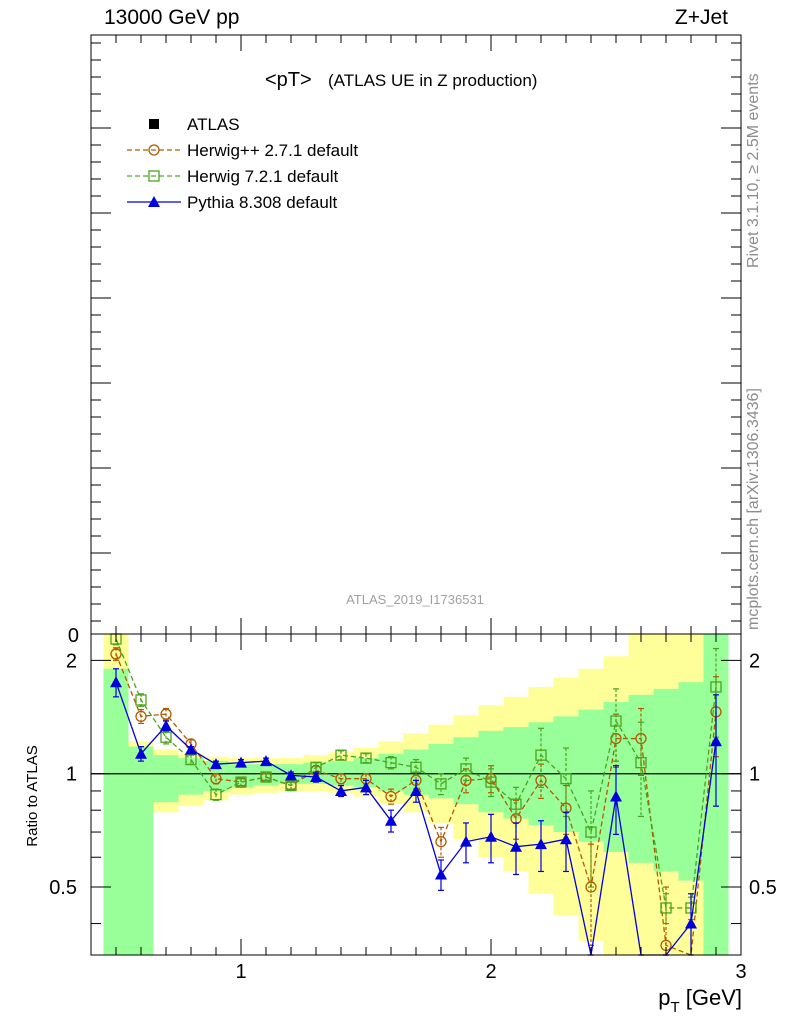  Describe the element at coordinates (490, 972) in the screenshot. I see `x-tick-label: 2` at that location.